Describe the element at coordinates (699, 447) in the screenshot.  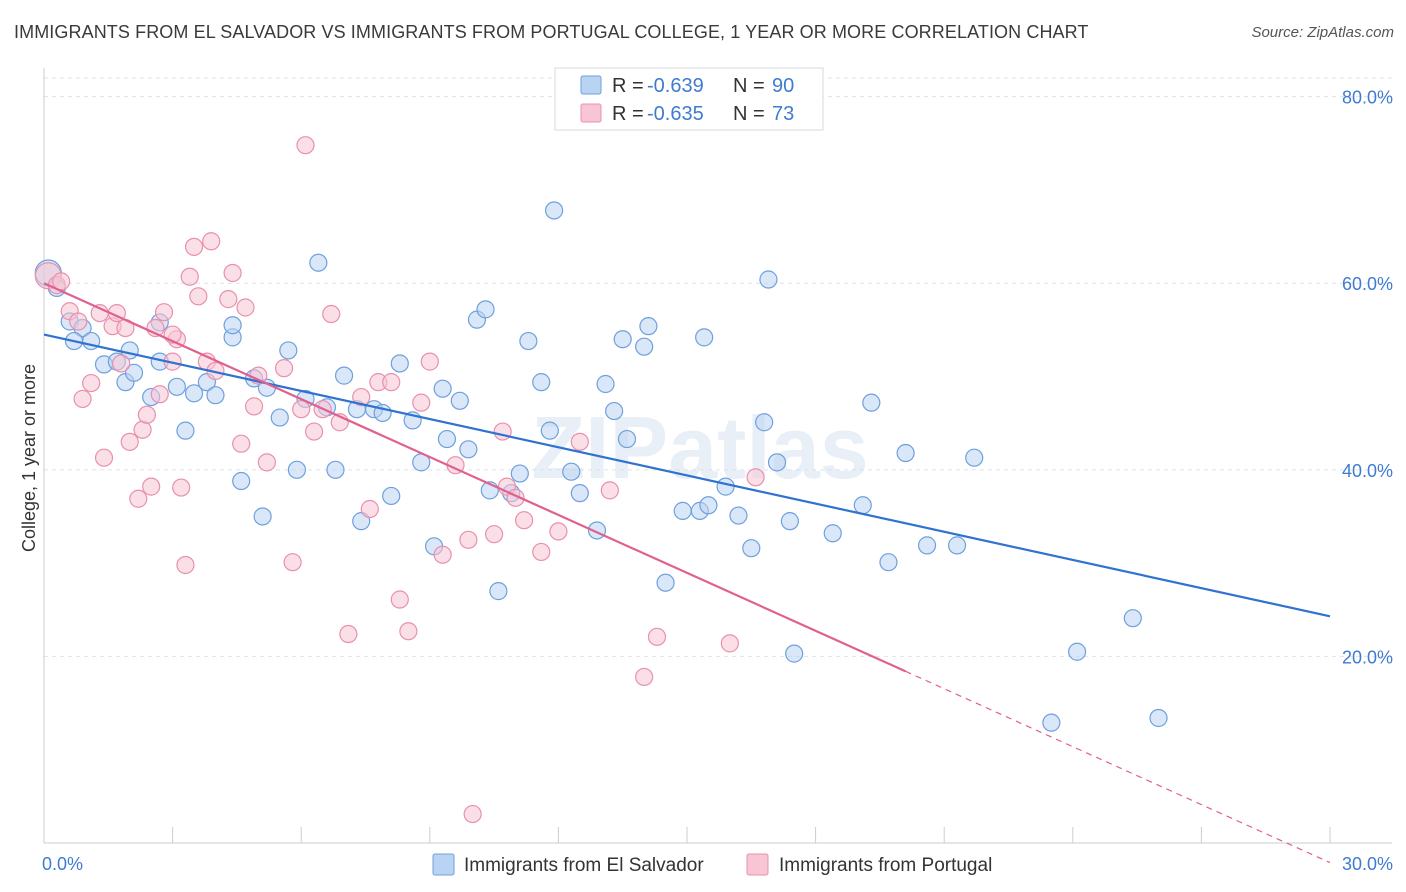
I see `watermark: ZIPatlas` at that location.